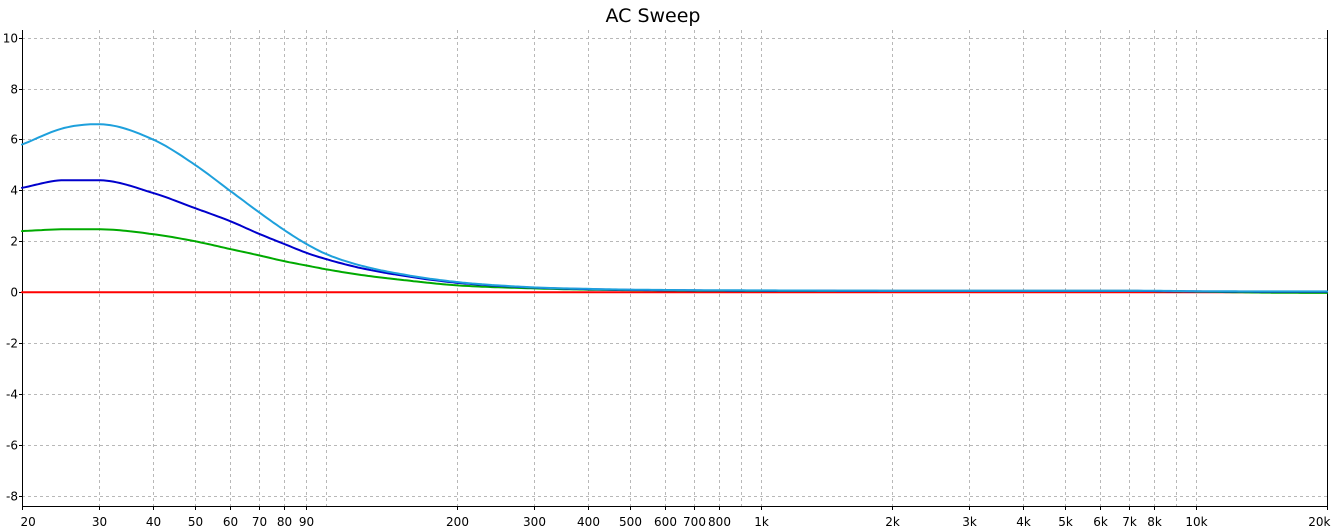  What do you see at coordinates (1196, 522) in the screenshot?
I see `x-tick-label: 10k` at bounding box center [1196, 522].